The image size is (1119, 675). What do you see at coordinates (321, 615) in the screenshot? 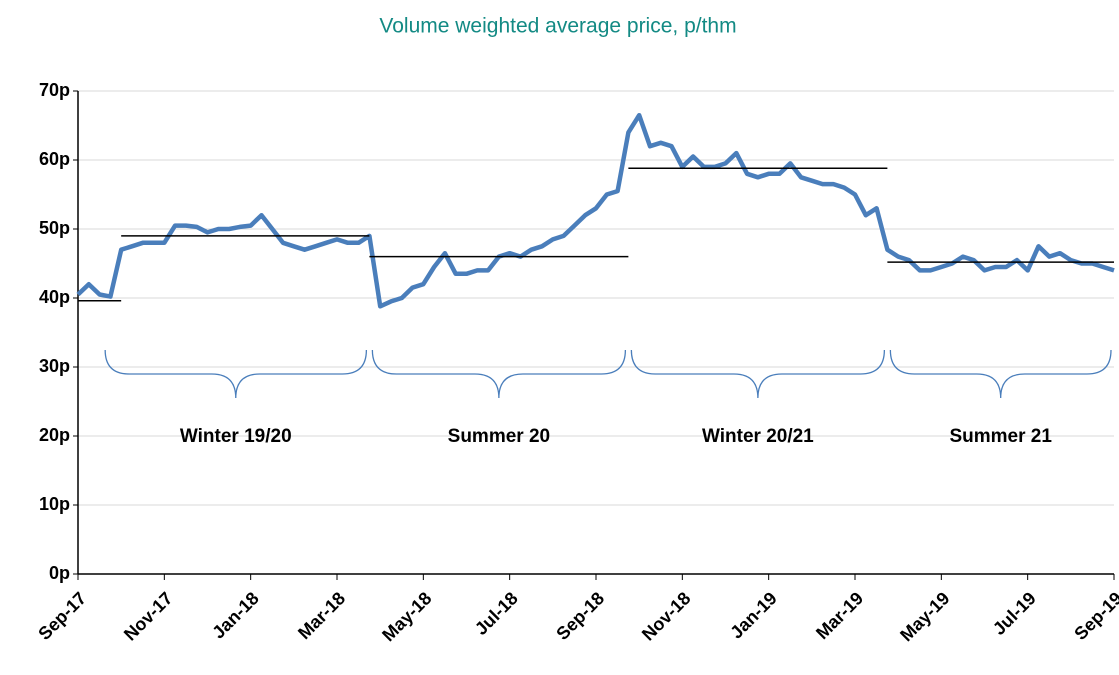
I see `x-tick-label: Mar-18` at bounding box center [321, 615].